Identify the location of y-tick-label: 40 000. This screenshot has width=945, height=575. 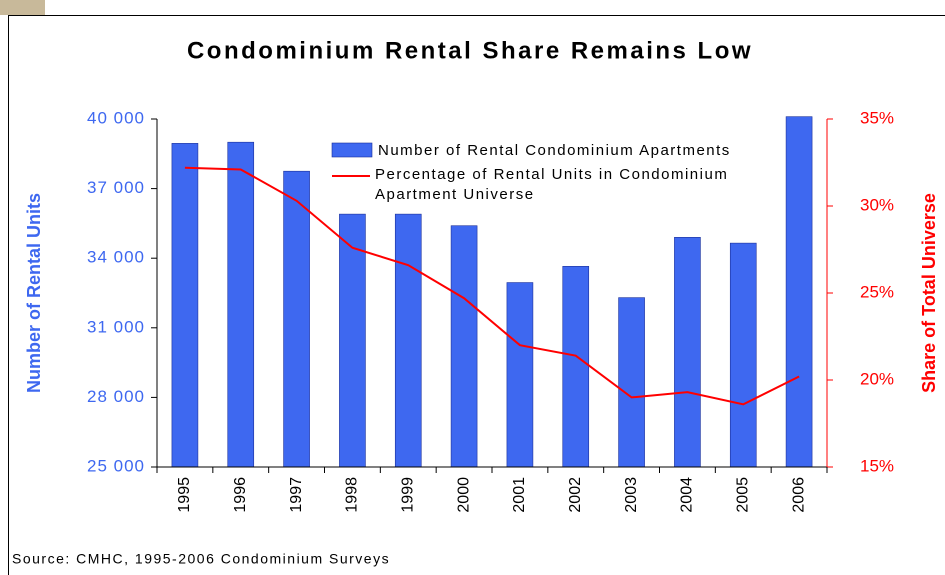
(116, 117).